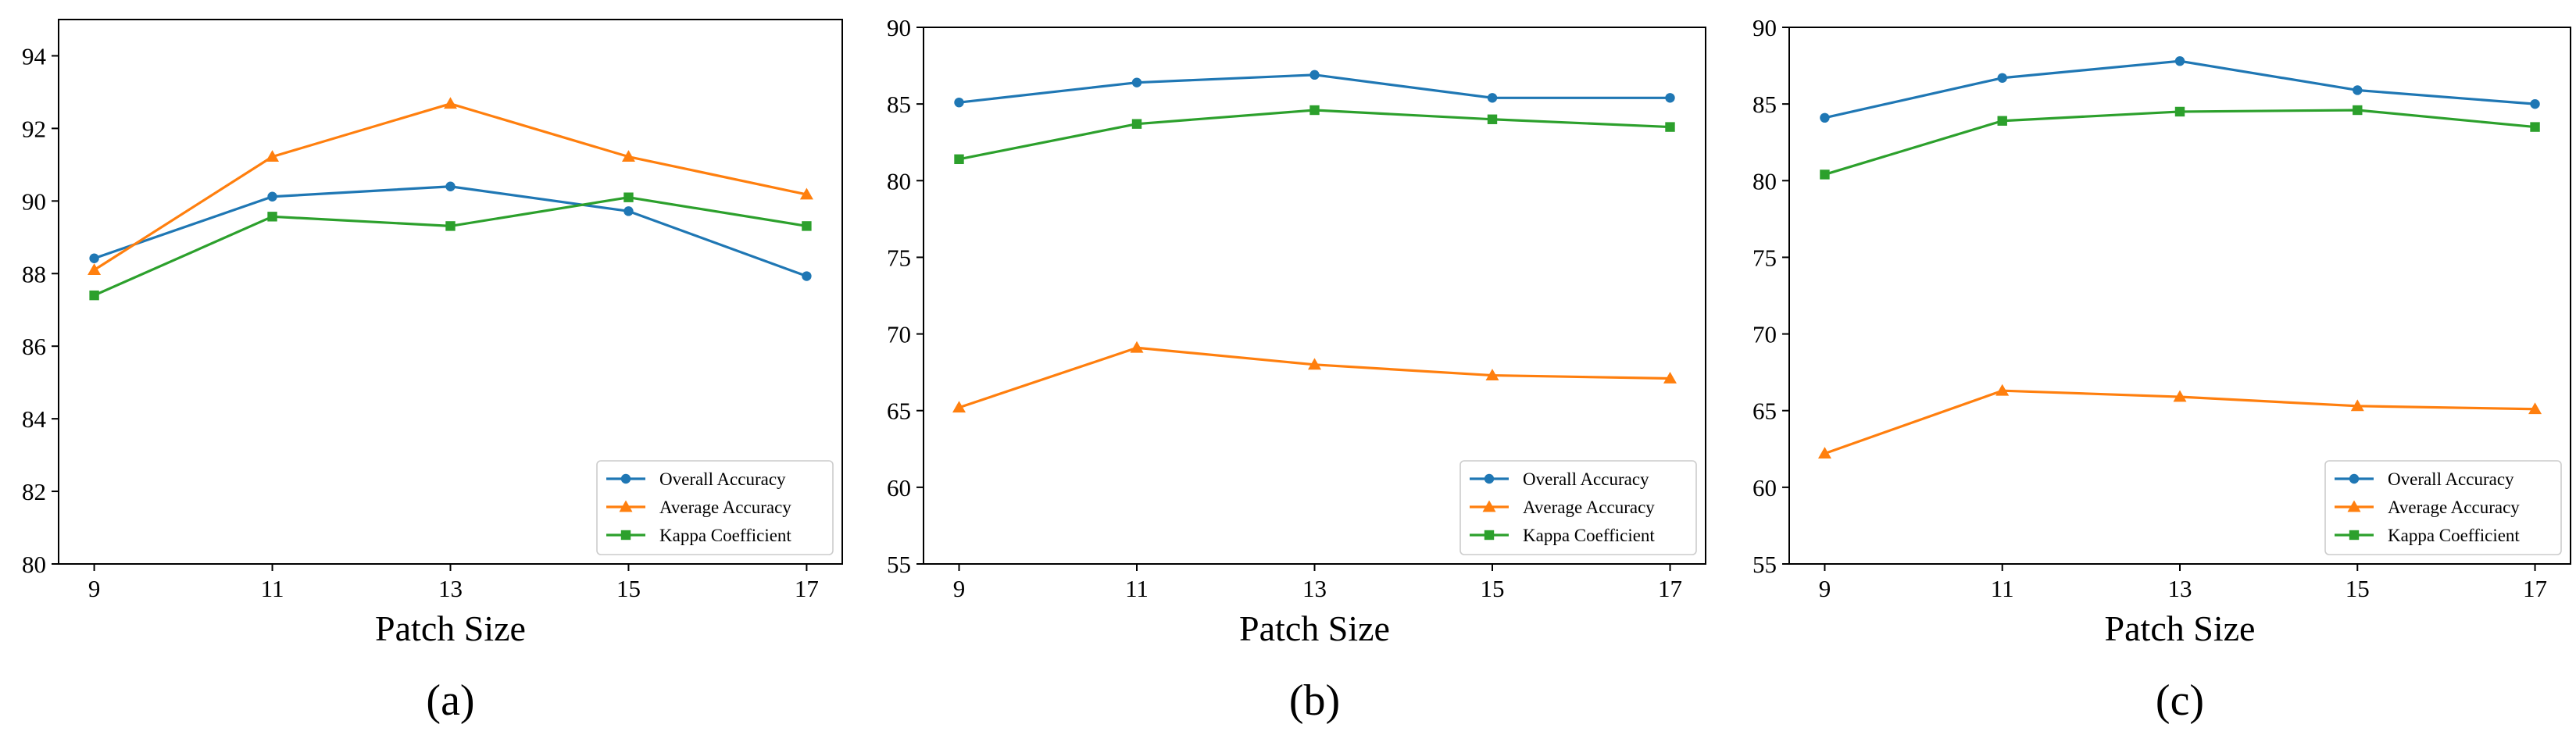  I want to click on panel-label: (c), so click(2180, 700).